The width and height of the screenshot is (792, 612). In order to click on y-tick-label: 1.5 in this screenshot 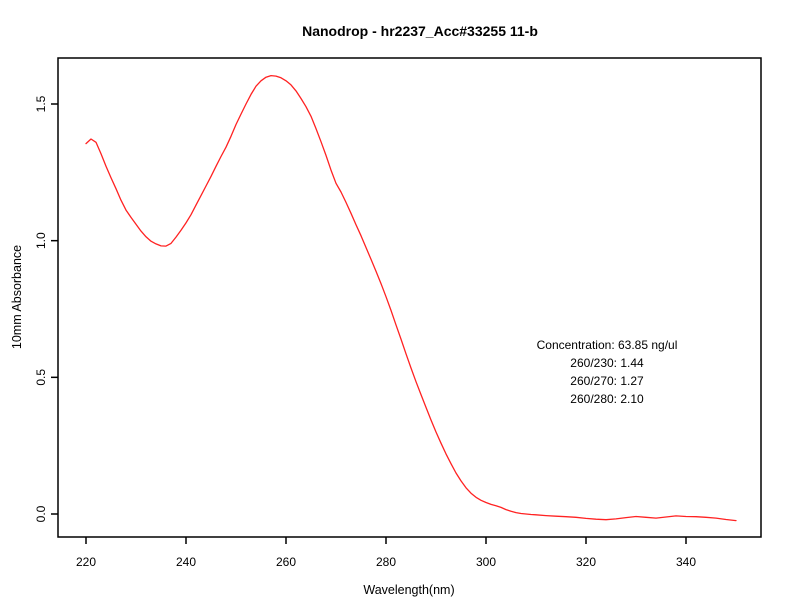, I will do `click(41, 103)`.